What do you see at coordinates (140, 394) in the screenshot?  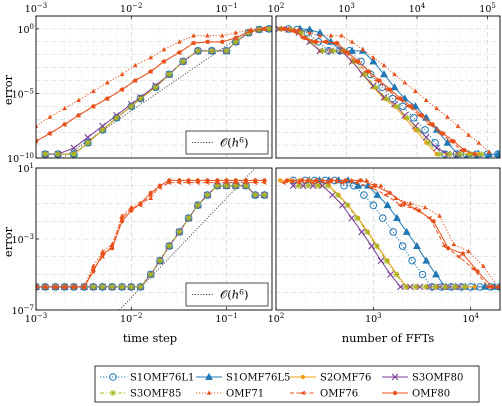 I see `legend-entry-S3OMF85: S3OMF85` at bounding box center [140, 394].